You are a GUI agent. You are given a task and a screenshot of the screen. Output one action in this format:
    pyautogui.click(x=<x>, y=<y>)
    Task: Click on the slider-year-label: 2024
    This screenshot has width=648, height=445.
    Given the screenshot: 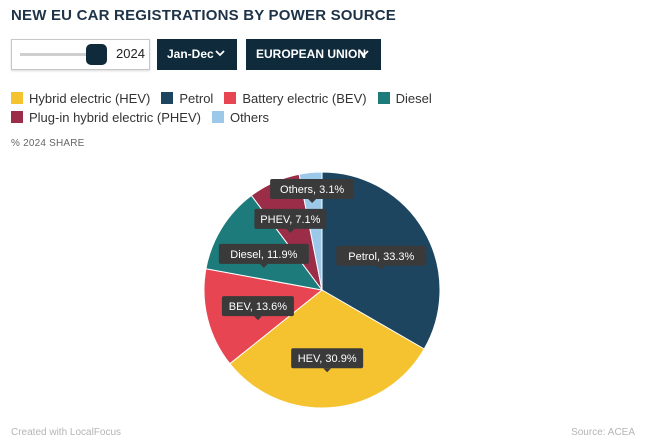 What is the action you would take?
    pyautogui.click(x=130, y=53)
    